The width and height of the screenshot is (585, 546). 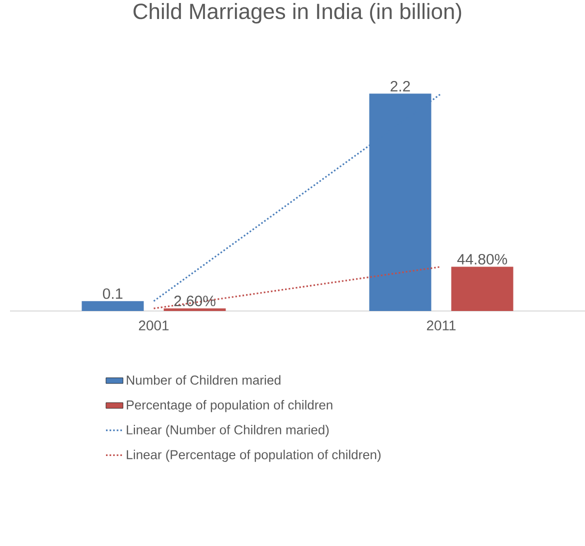 I want to click on data-label: 44.80%, so click(x=482, y=259).